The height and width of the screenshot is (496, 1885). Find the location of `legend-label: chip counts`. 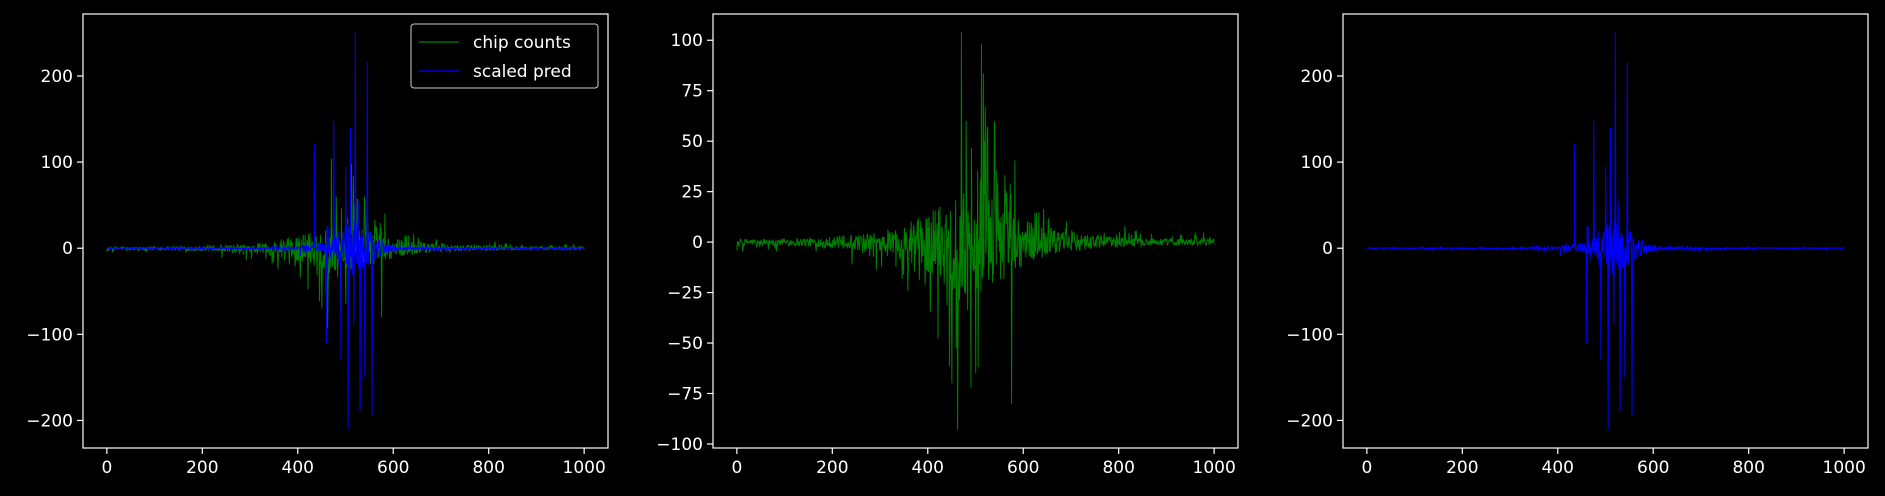

legend-label: chip counts is located at coordinates (522, 43).